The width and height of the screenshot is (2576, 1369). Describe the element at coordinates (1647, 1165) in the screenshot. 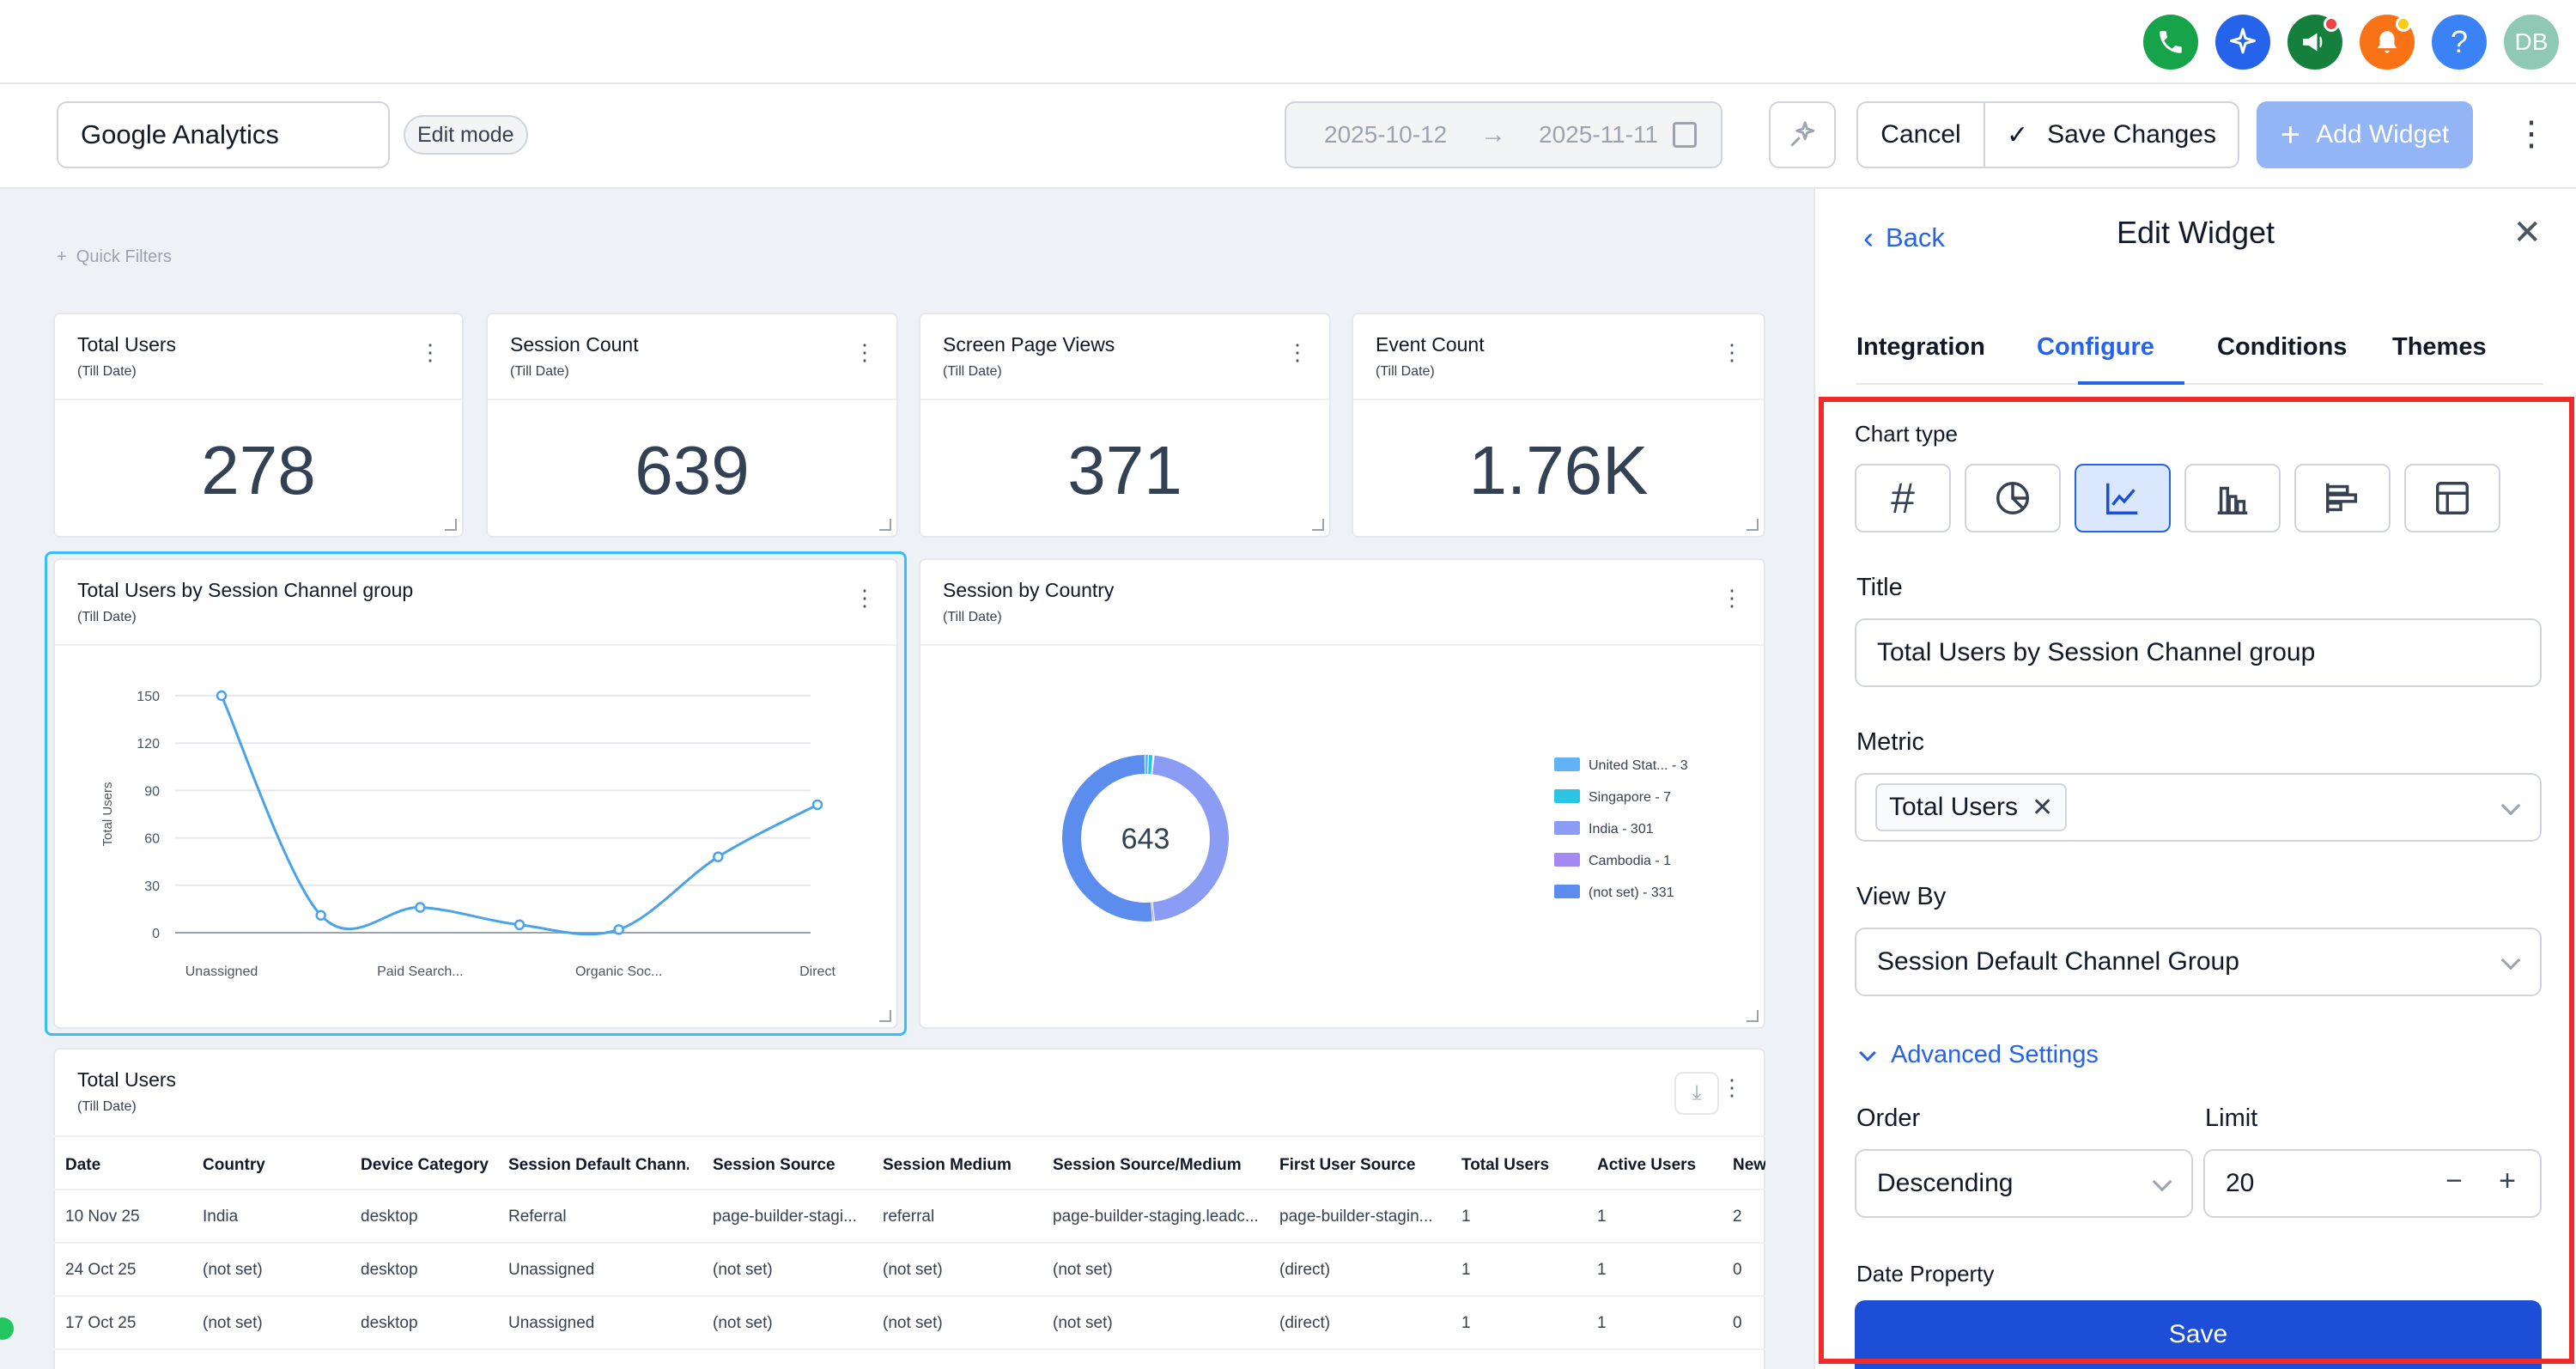

I see `column-header: Active Users` at that location.